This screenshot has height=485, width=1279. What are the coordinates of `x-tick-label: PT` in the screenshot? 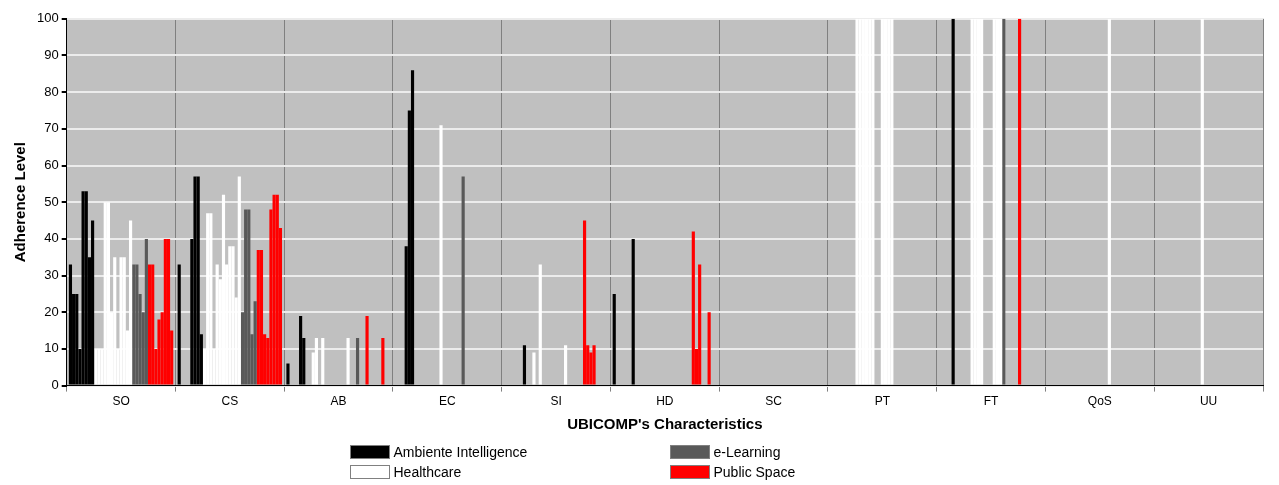 It's located at (882, 401).